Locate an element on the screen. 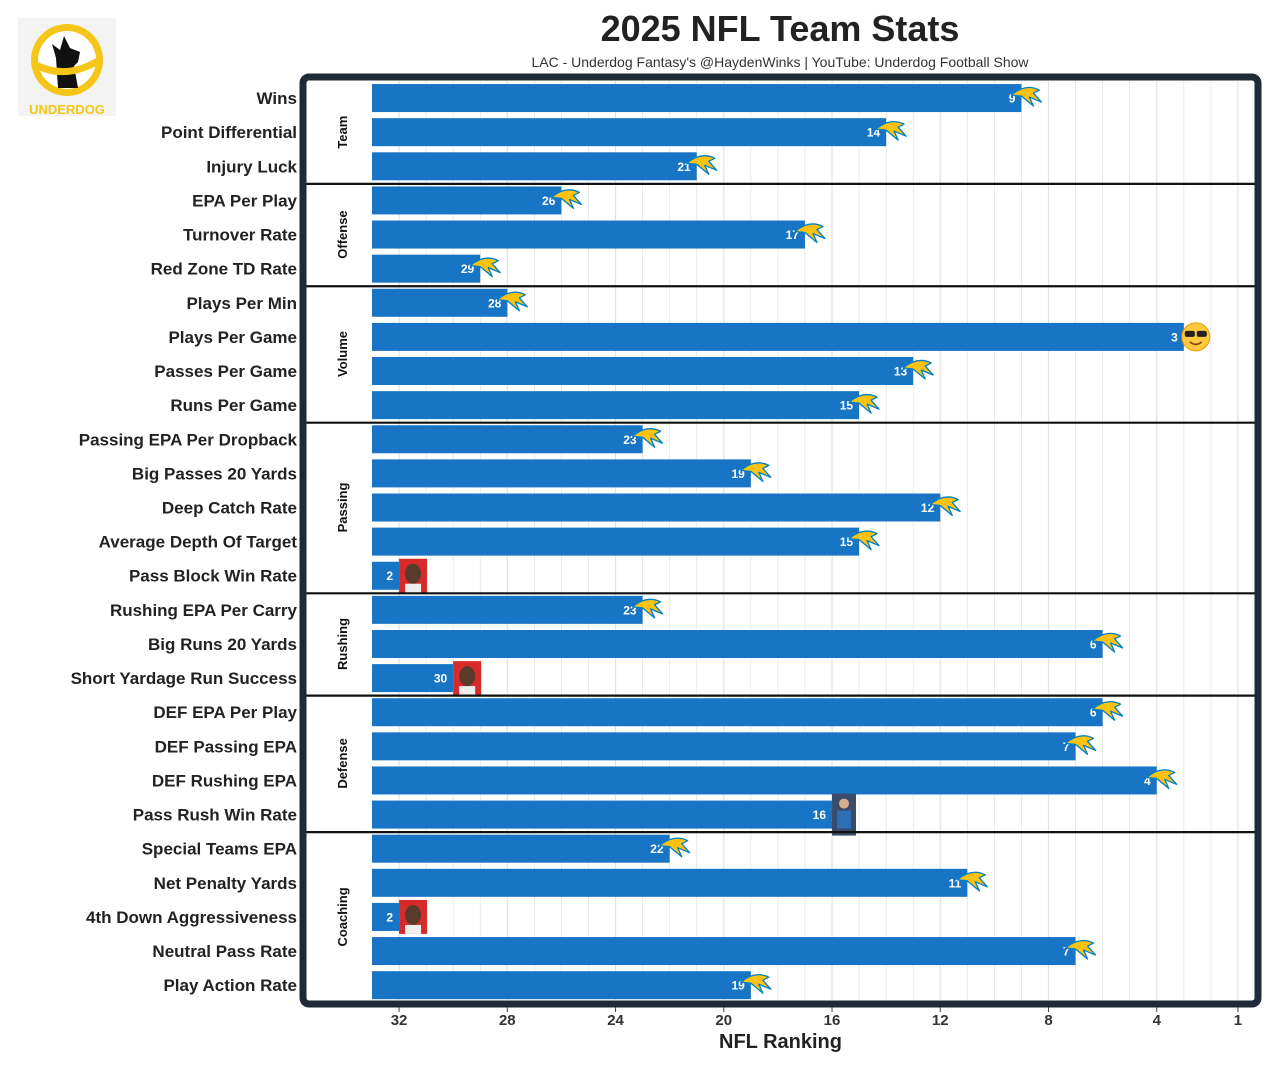  category-label: Big Passes 20 Yards is located at coordinates (214, 473).